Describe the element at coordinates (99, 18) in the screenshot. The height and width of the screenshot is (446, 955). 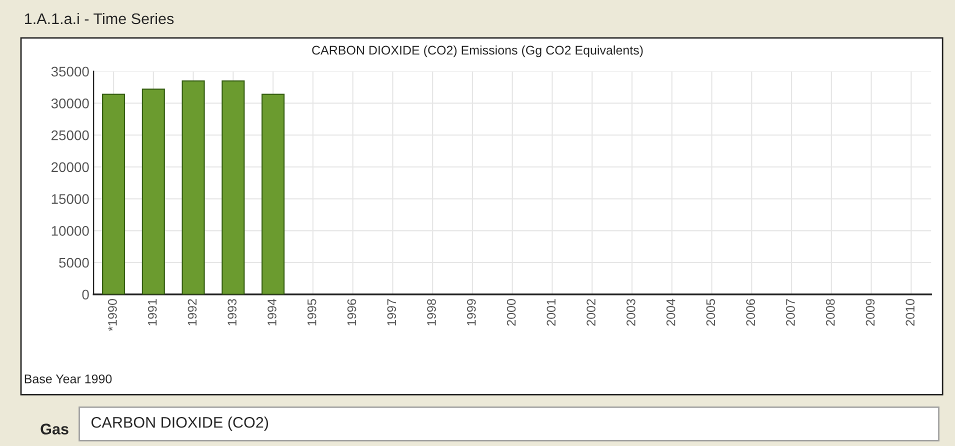
I see `text: 1.A.1.a.i - Time Series` at that location.